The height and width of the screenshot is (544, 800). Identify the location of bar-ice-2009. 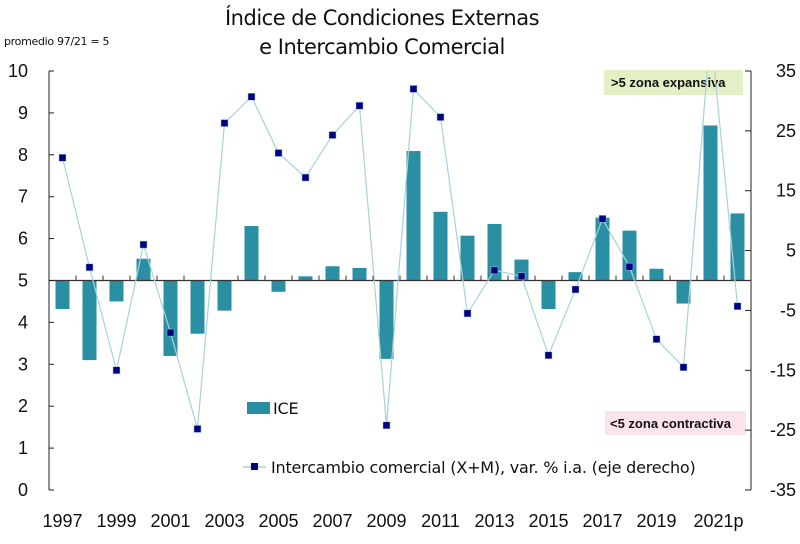
(386, 319).